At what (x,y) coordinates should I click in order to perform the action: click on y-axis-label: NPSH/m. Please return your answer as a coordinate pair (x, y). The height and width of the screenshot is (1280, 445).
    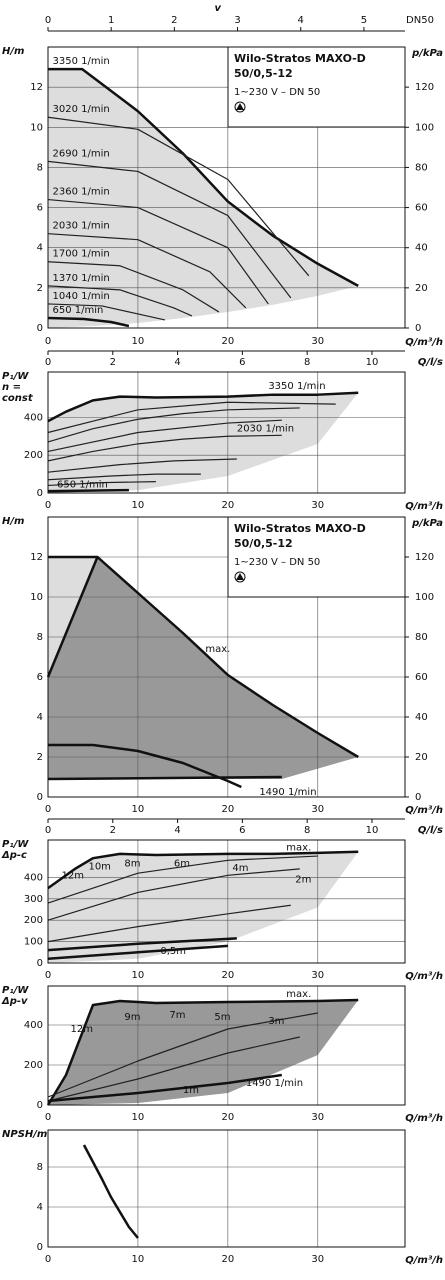
    Looking at the image, I should click on (24, 1134).